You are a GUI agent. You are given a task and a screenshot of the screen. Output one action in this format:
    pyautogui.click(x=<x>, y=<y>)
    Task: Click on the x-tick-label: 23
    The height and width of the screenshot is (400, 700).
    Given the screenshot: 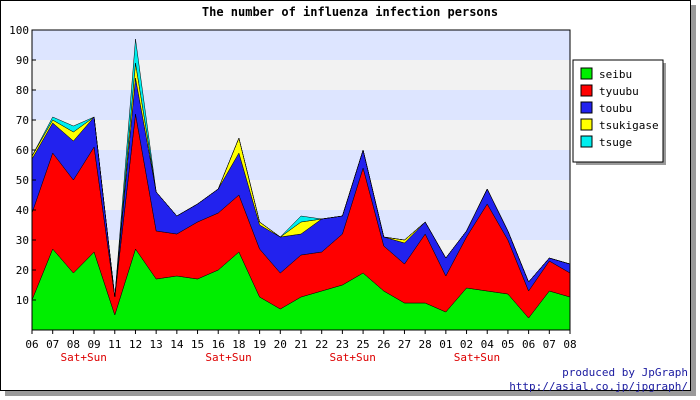 What is the action you would take?
    pyautogui.click(x=342, y=344)
    